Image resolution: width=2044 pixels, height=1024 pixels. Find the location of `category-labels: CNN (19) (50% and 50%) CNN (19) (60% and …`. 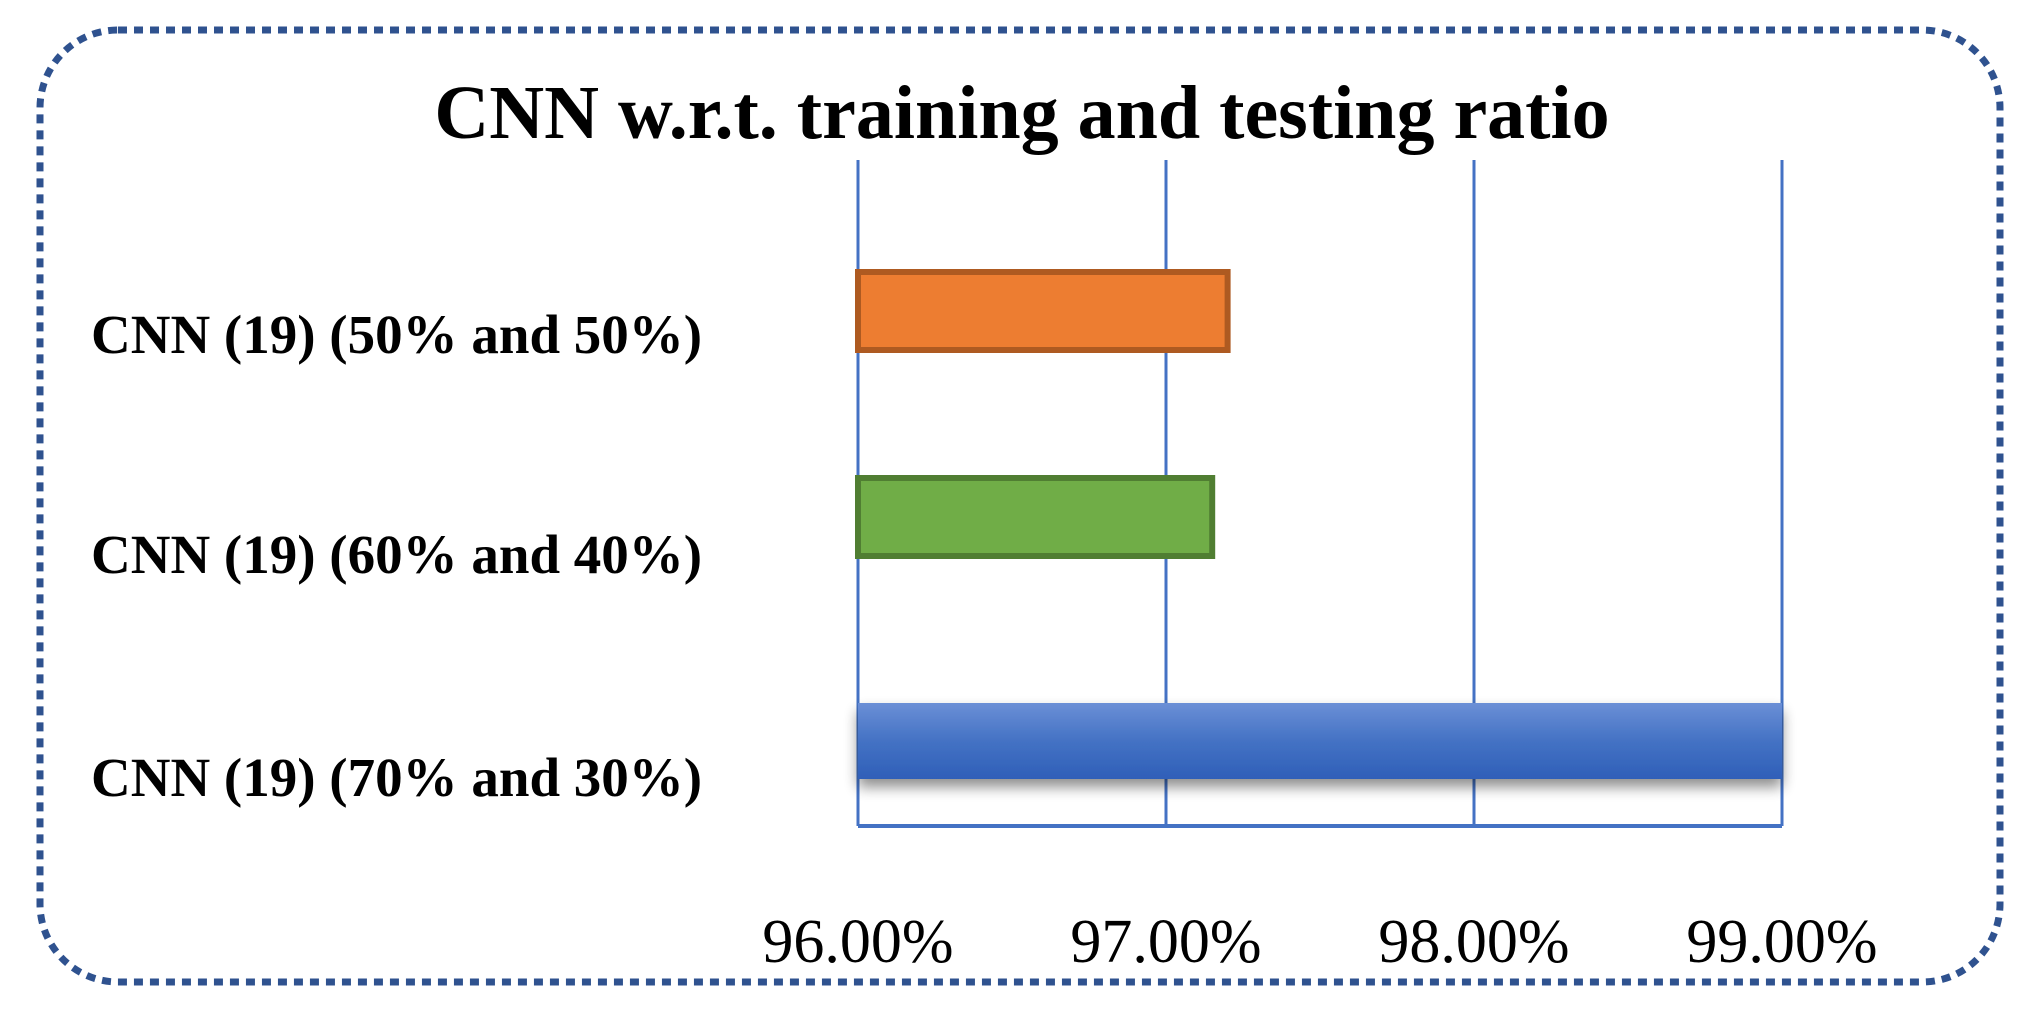

category-labels: CNN (19) (50% and 50%) CNN (19) (60% and … is located at coordinates (396, 556).